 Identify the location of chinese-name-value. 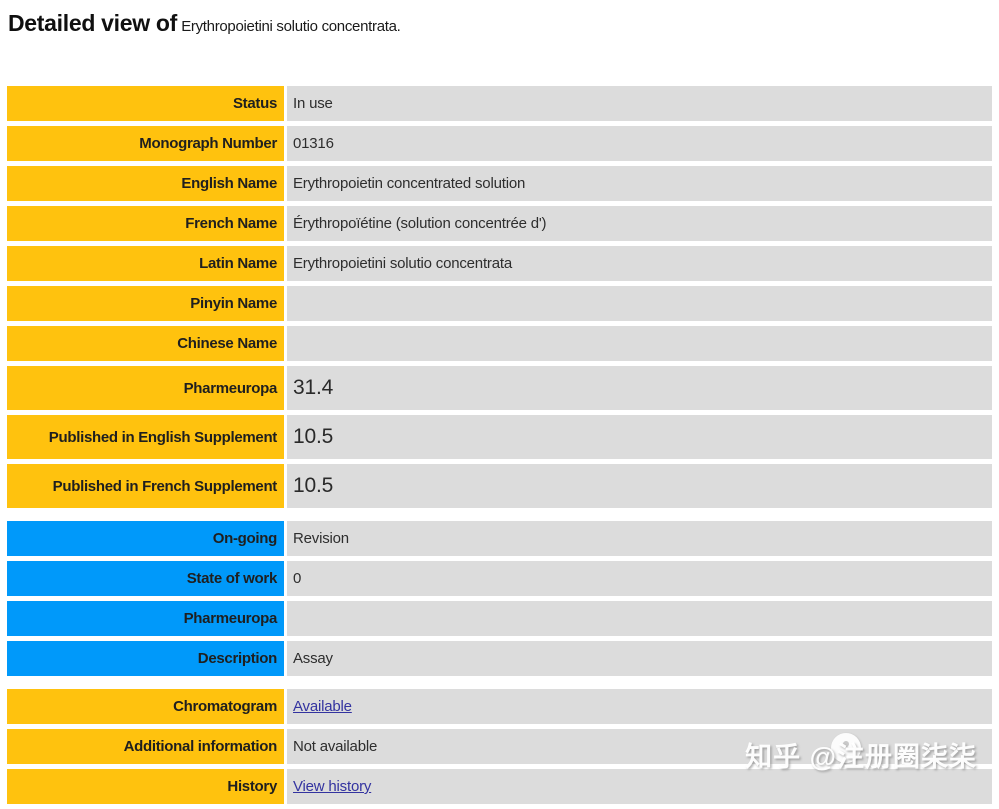
(639, 343).